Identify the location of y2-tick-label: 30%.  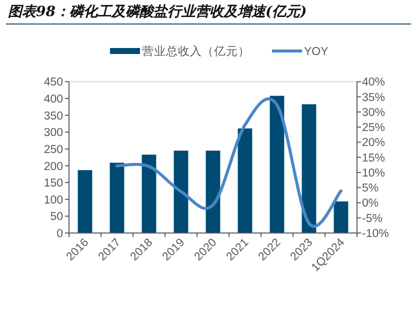
(374, 112).